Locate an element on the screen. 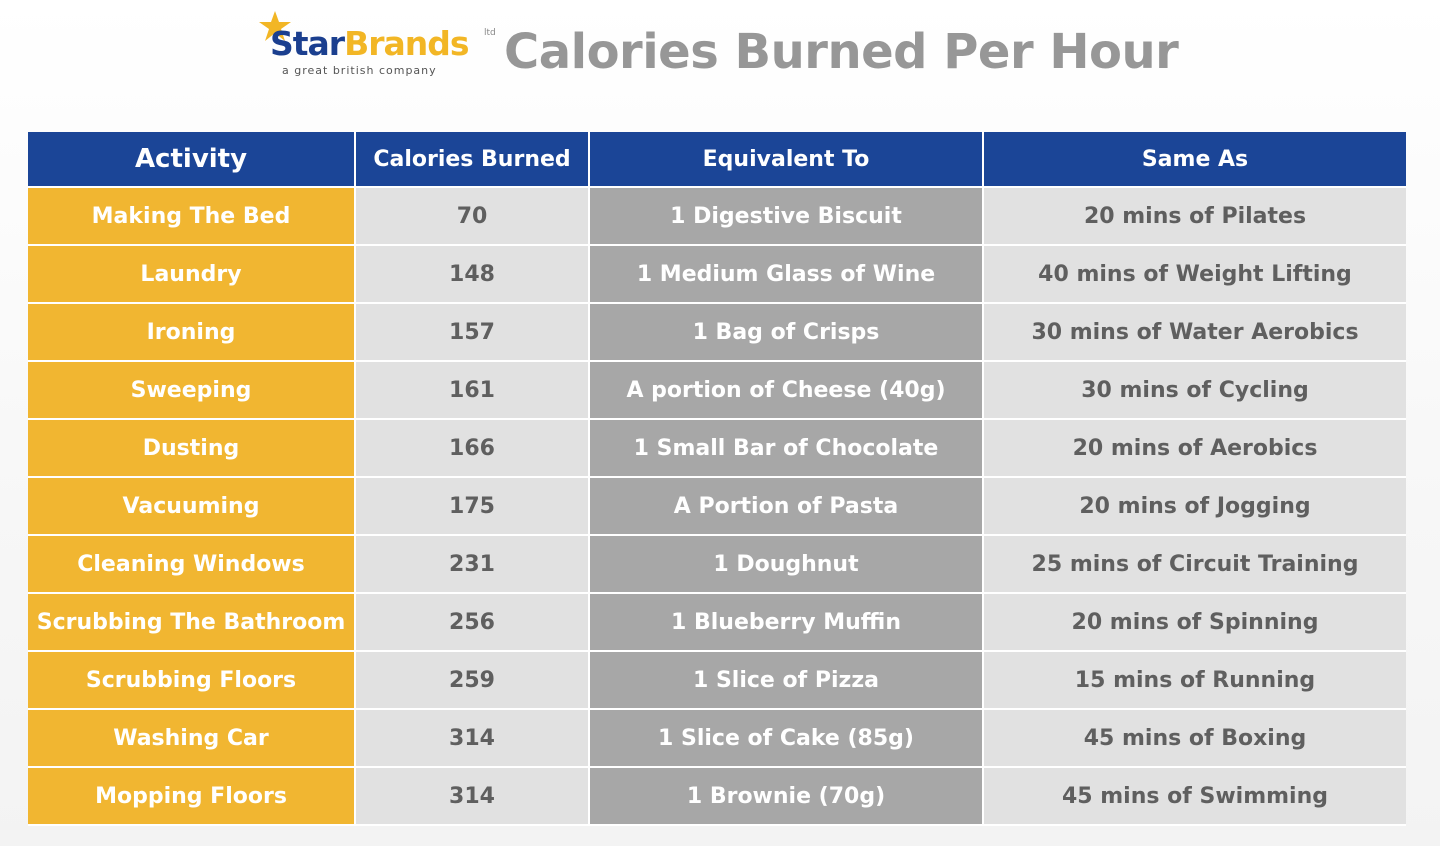 This screenshot has height=846, width=1440. activity-cell: Scrubbing The Bathroom is located at coordinates (192, 623).